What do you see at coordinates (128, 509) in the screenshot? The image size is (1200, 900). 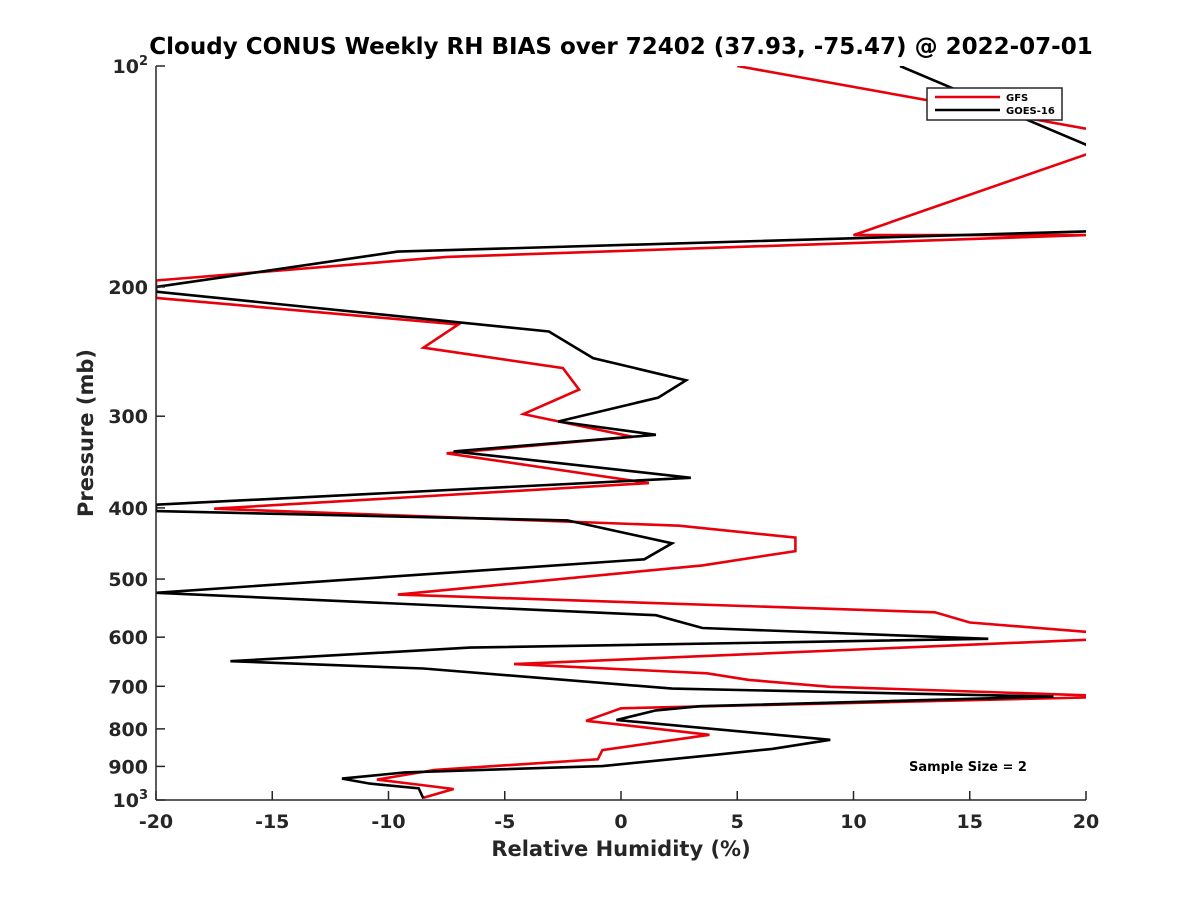 I see `y-tick-label: 400` at bounding box center [128, 509].